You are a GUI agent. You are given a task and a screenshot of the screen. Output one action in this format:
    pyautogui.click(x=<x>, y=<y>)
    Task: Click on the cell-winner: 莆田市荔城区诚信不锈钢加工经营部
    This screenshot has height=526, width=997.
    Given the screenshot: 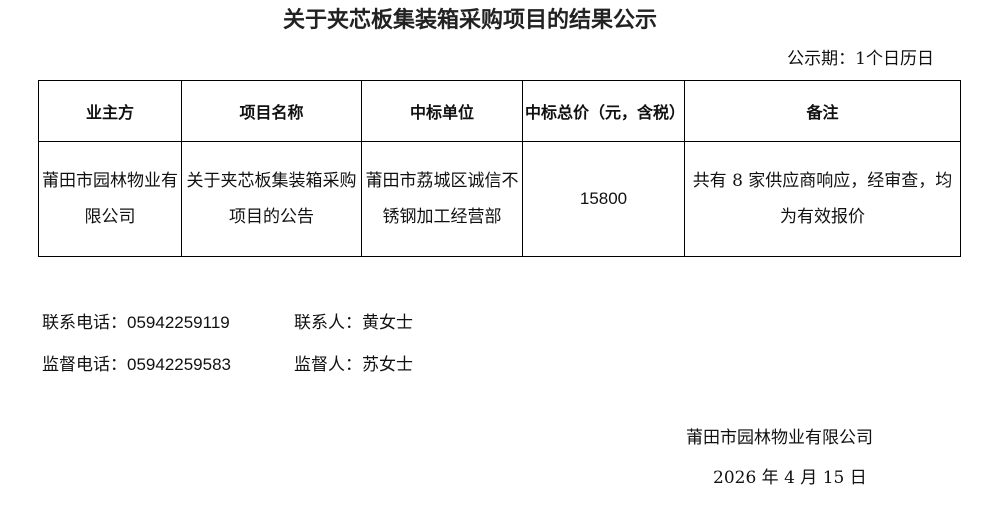 What is the action you would take?
    pyautogui.click(x=442, y=199)
    